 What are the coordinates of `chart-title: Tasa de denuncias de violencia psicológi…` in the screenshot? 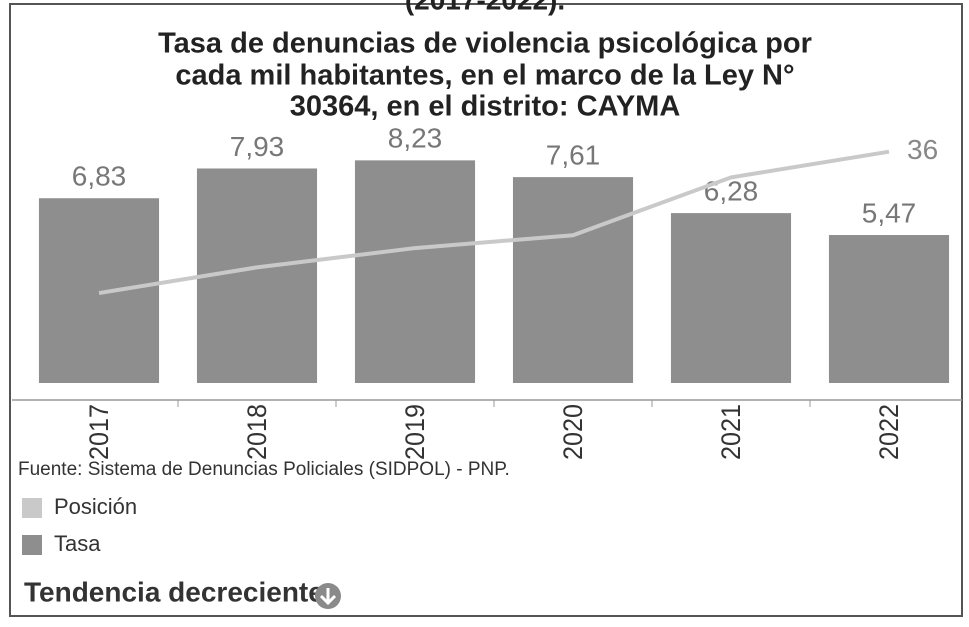 It's located at (485, 44).